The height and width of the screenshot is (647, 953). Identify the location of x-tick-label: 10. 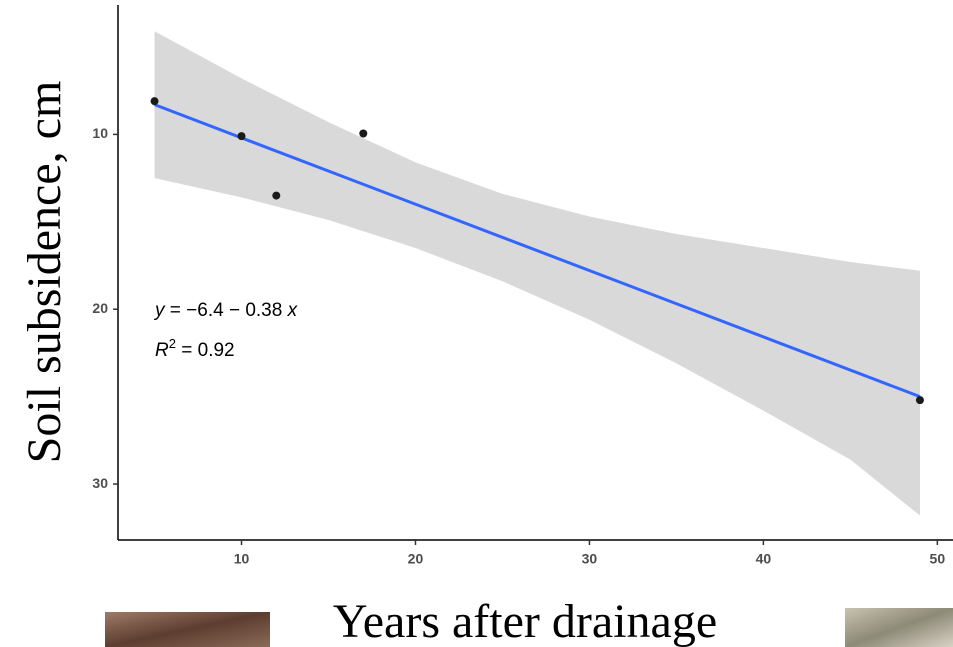
(242, 559).